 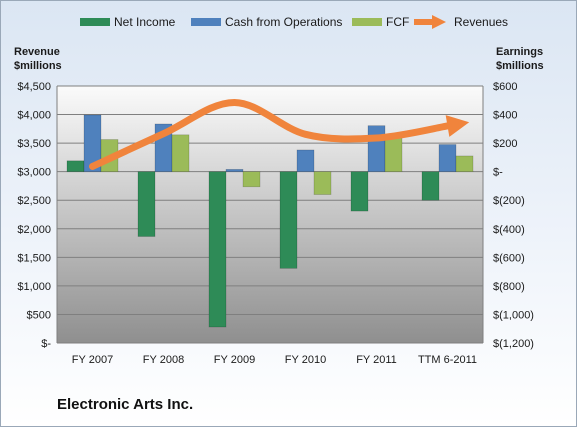 What do you see at coordinates (46, 344) in the screenshot?
I see `left-tick-label: $-` at bounding box center [46, 344].